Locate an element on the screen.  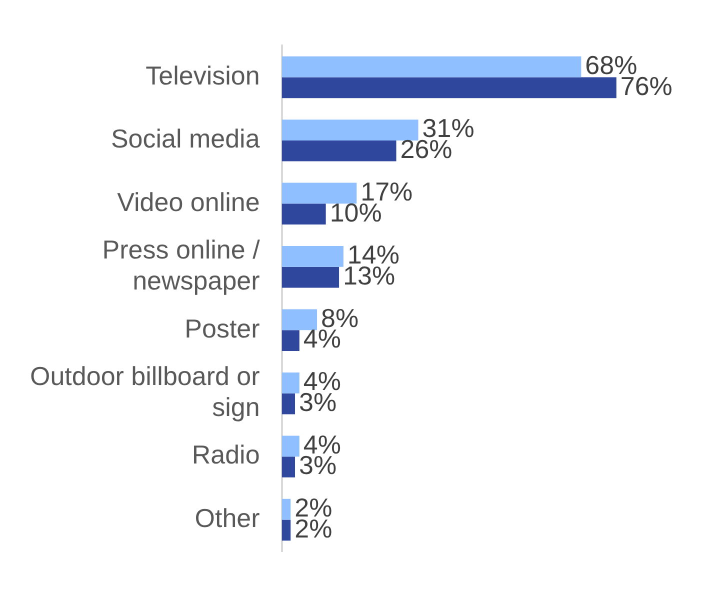
y-tick-label: Video online is located at coordinates (188, 201).